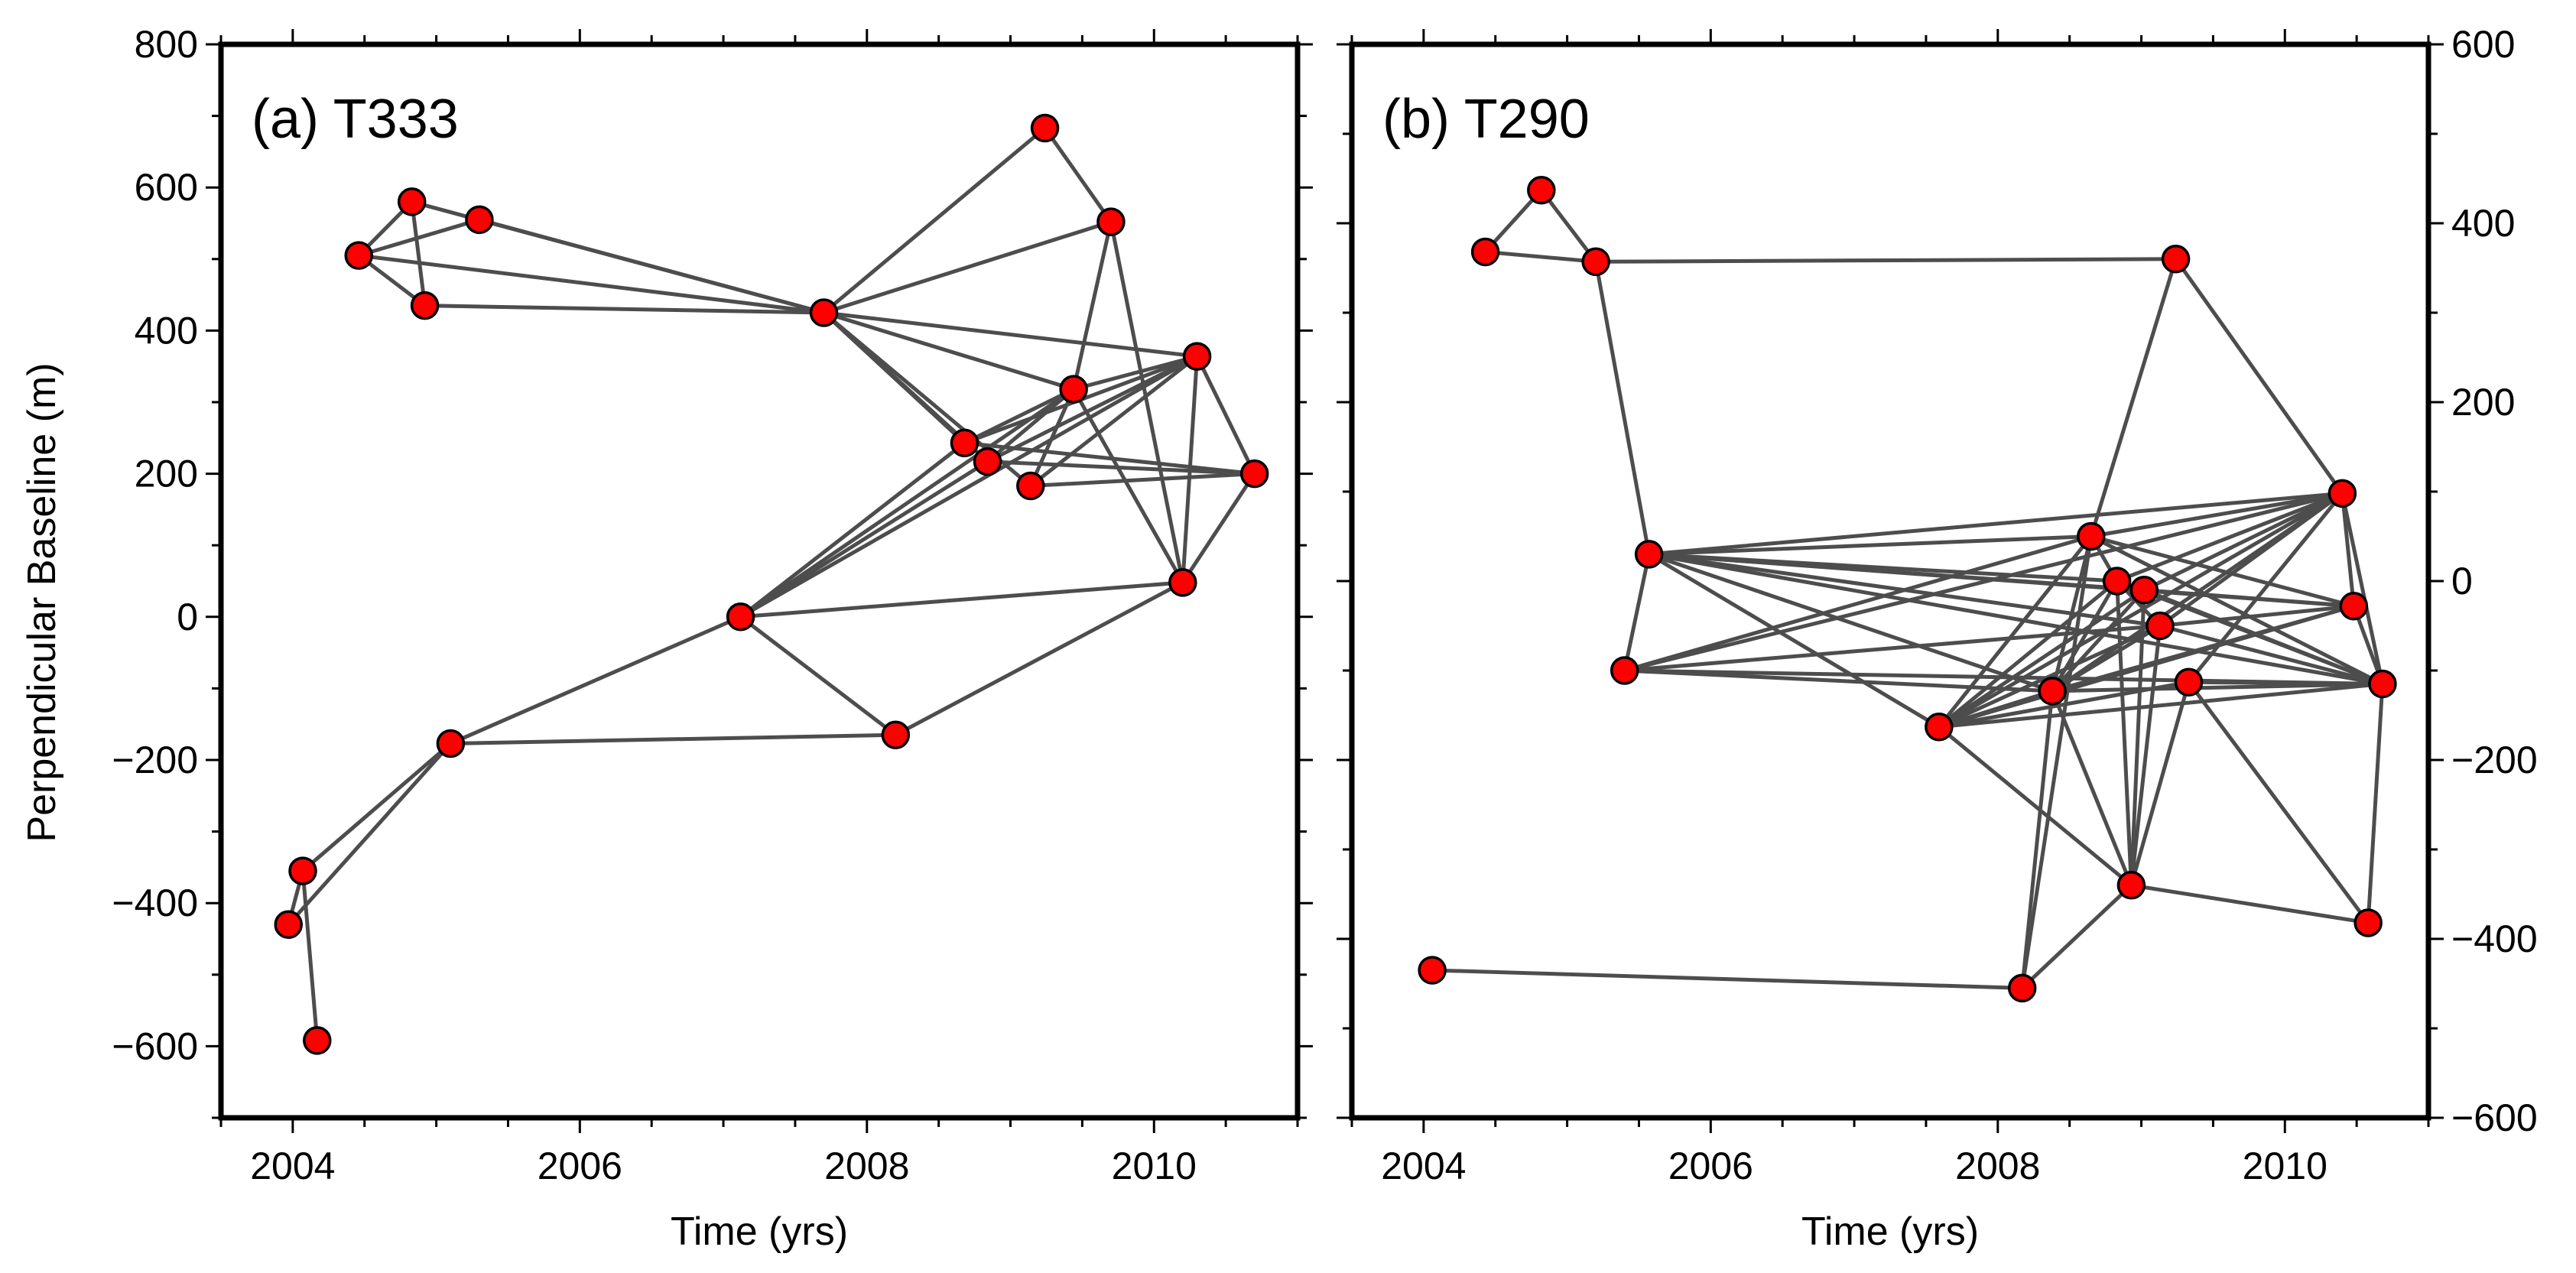 Image resolution: width=2576 pixels, height=1273 pixels. I want to click on y-axis-title-left: Perpendicular Baseline (m), so click(42, 602).